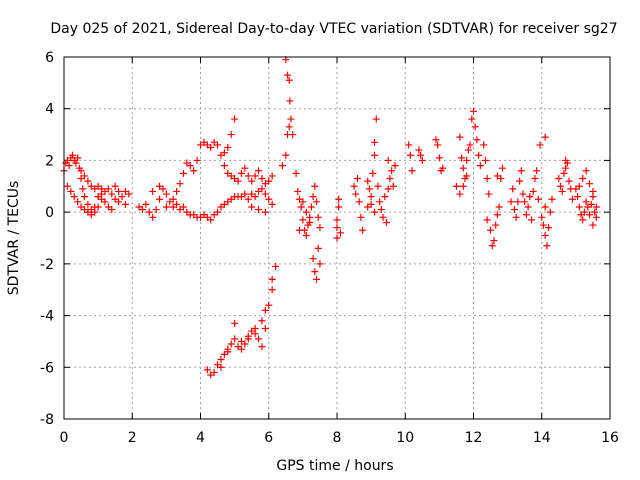 The width and height of the screenshot is (640, 480). I want to click on x-tick-label: 0, so click(64, 438).